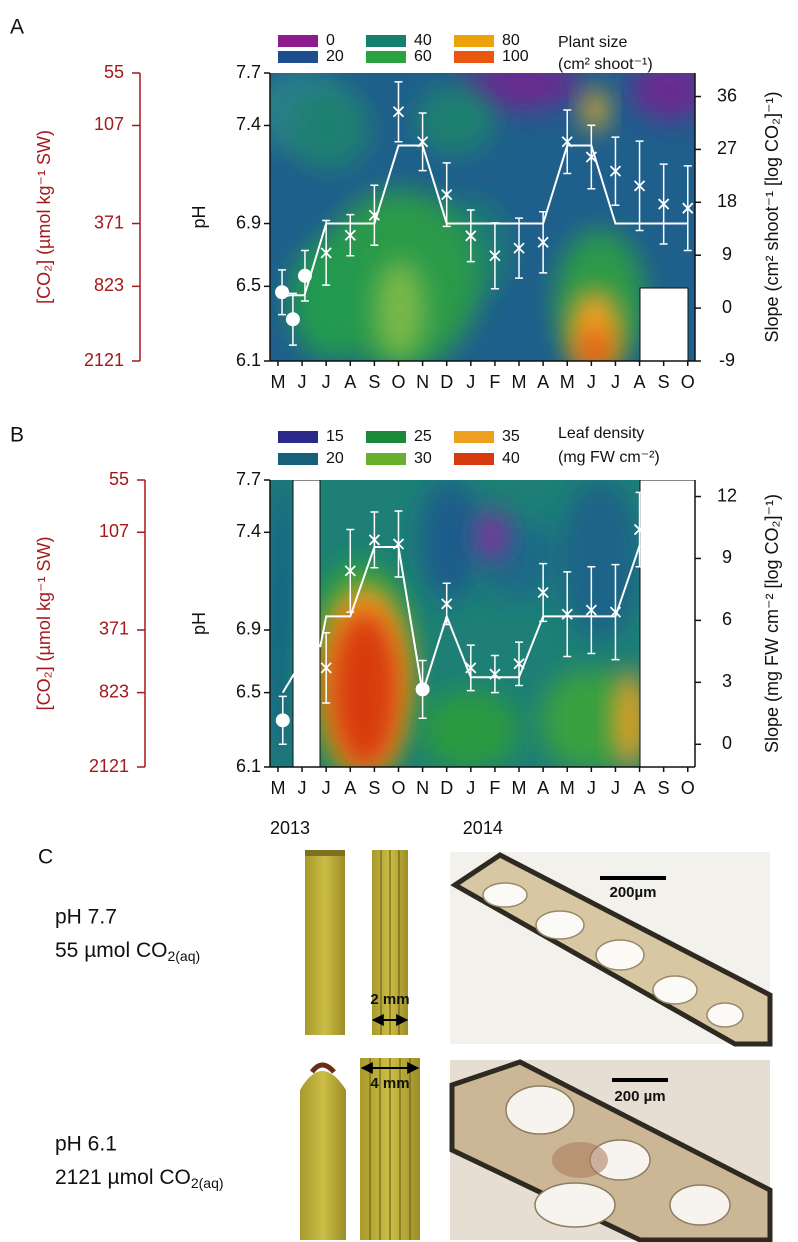 Image resolution: width=798 pixels, height=1242 pixels. I want to click on slope-tick-label: 27, so click(727, 148).